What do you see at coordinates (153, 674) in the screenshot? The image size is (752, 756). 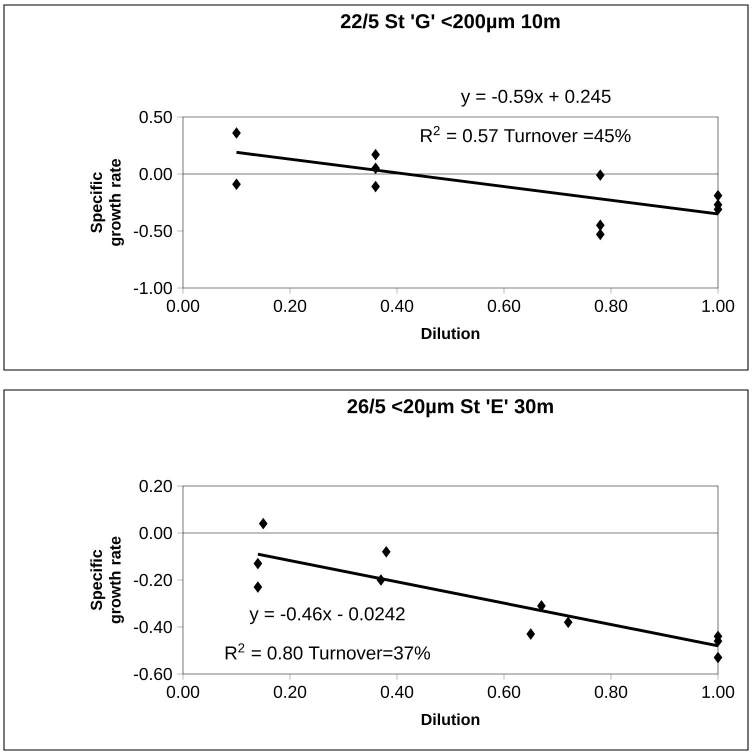 I see `y-tick-label: -0.60` at bounding box center [153, 674].